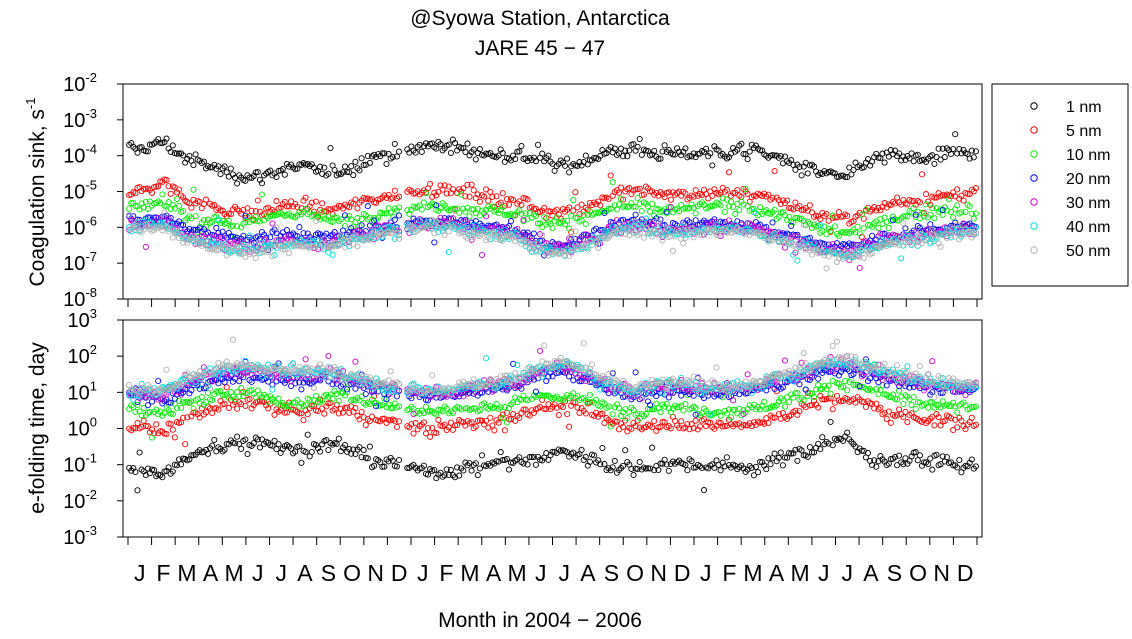  Describe the element at coordinates (80, 536) in the screenshot. I see `ytick-label: 10⁻³` at that location.